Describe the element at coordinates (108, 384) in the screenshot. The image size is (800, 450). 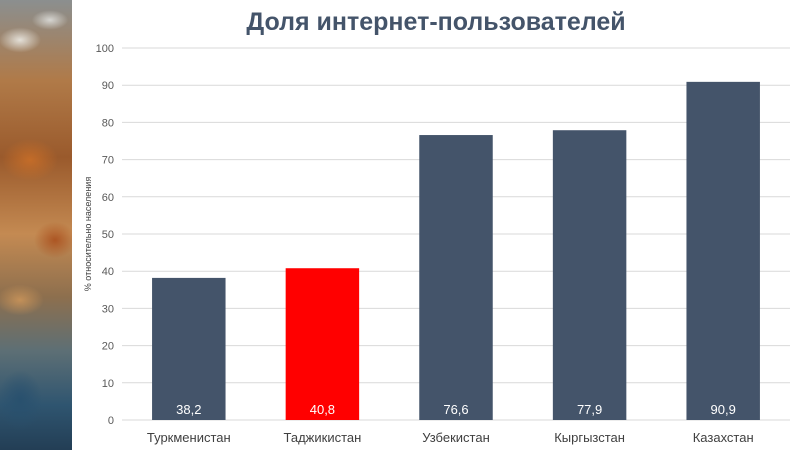
I see `y-tick-label: 10` at that location.